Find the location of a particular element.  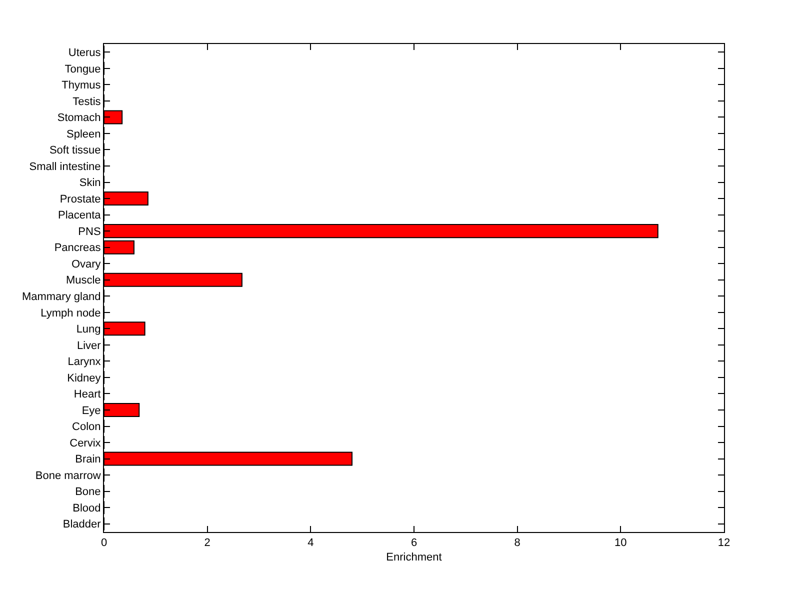

y-tick-label: Bone is located at coordinates (88, 492).